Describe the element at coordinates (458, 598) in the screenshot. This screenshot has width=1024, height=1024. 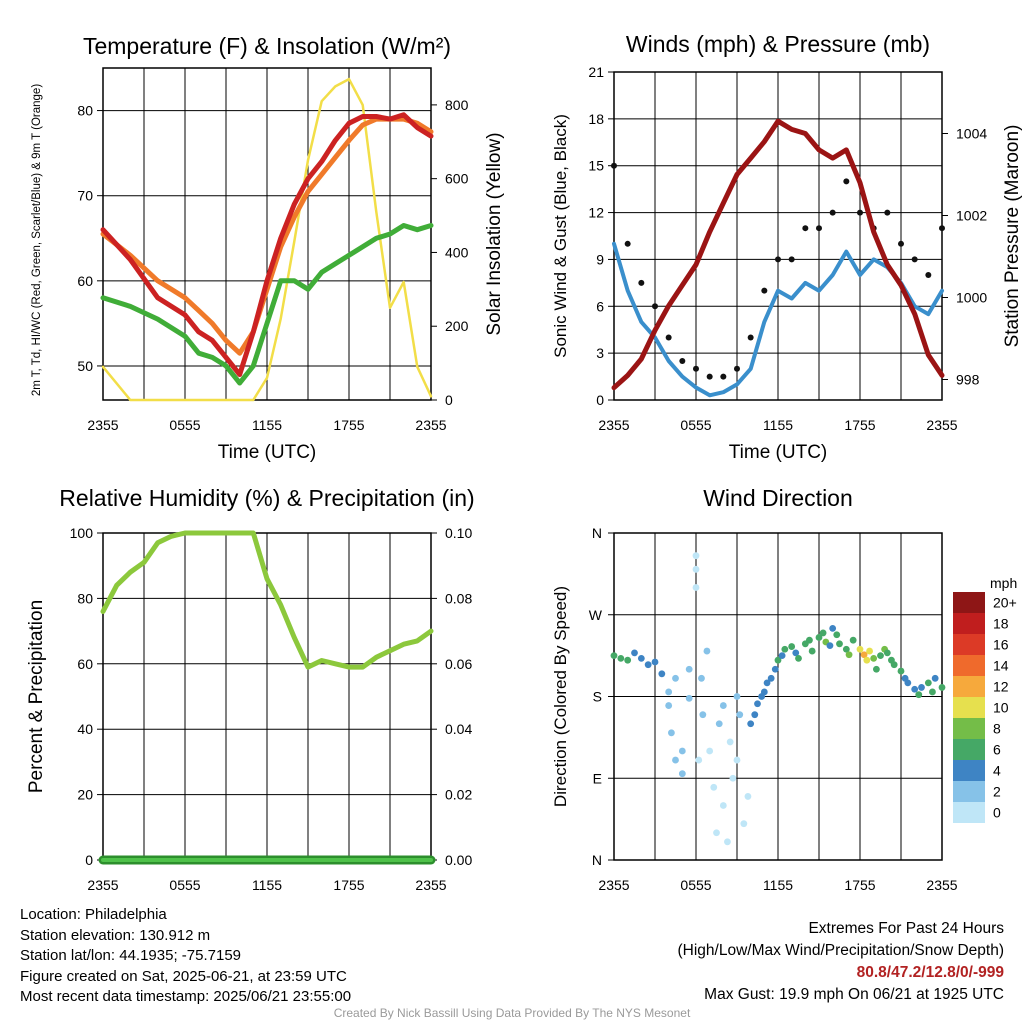
I see `y-tick-label-right: 0.08` at that location.